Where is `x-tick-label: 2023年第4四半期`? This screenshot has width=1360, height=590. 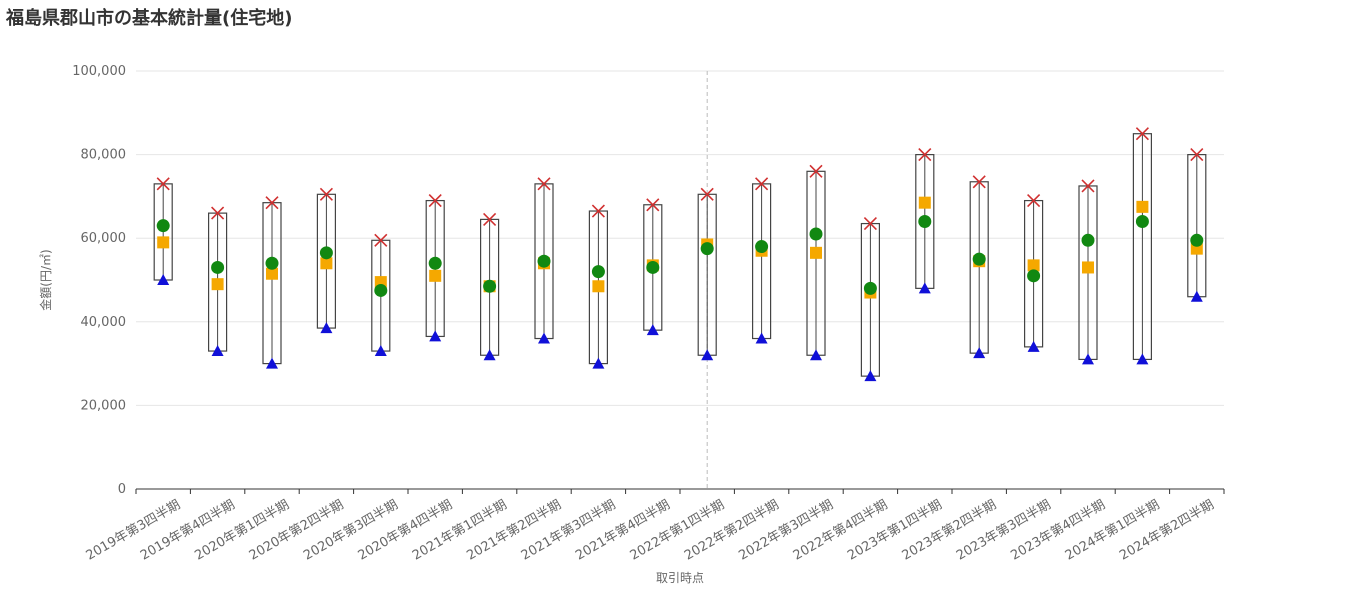 x-tick-label: 2023年第4四半期 is located at coordinates (1058, 530).